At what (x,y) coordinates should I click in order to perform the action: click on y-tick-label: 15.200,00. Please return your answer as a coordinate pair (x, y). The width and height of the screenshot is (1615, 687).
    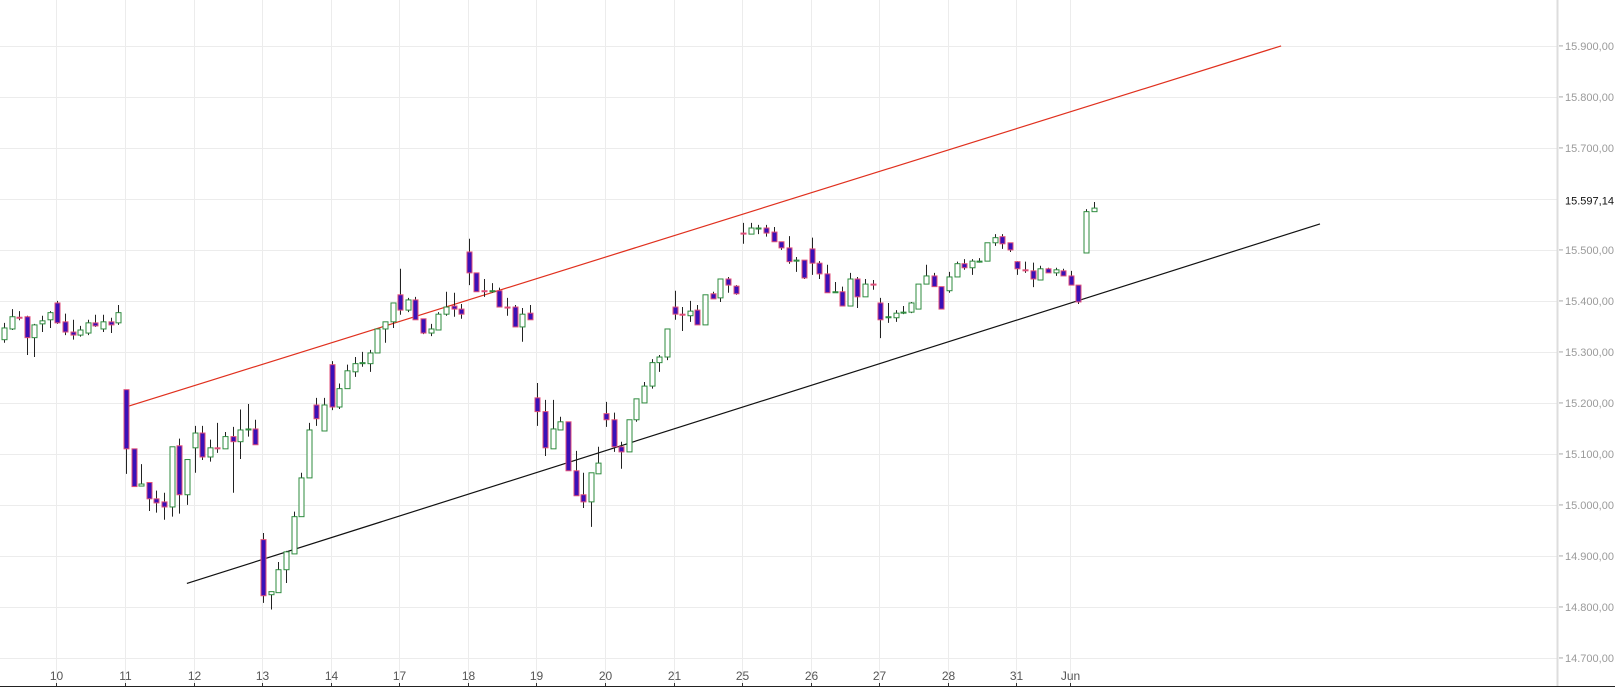
    Looking at the image, I should click on (1589, 404).